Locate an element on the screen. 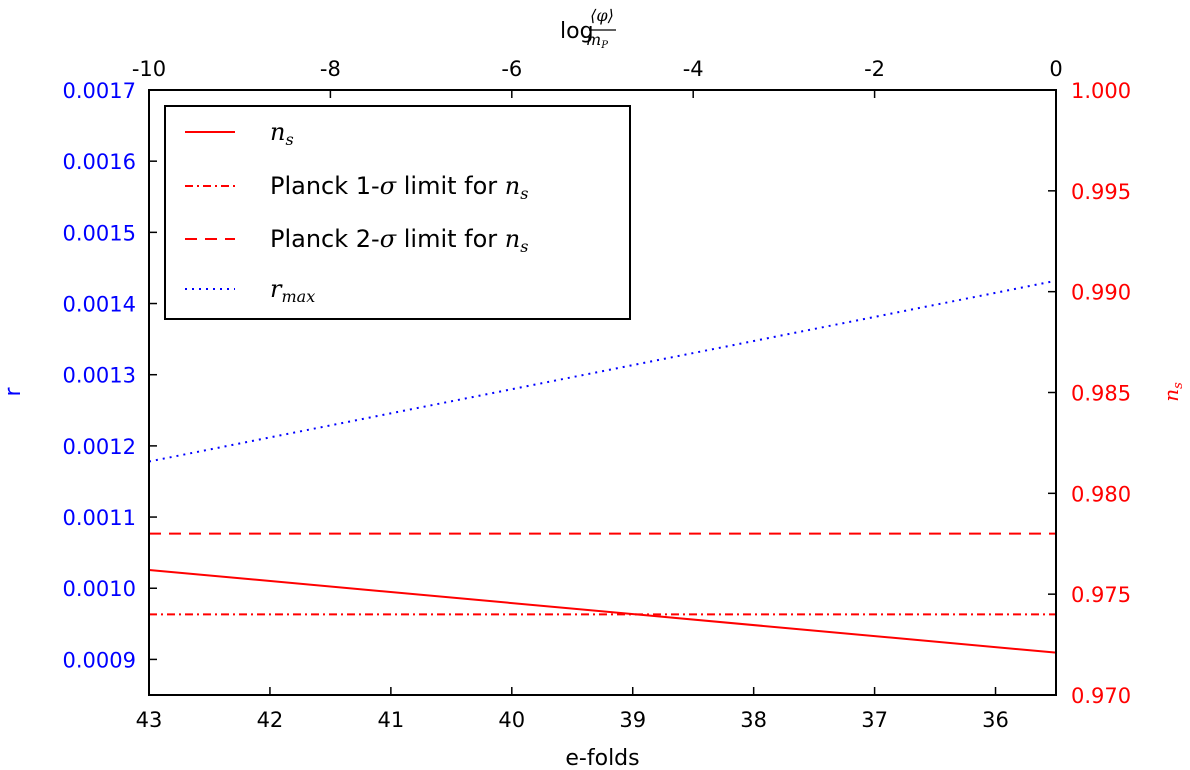  series-line-ns is located at coordinates (602, 611).